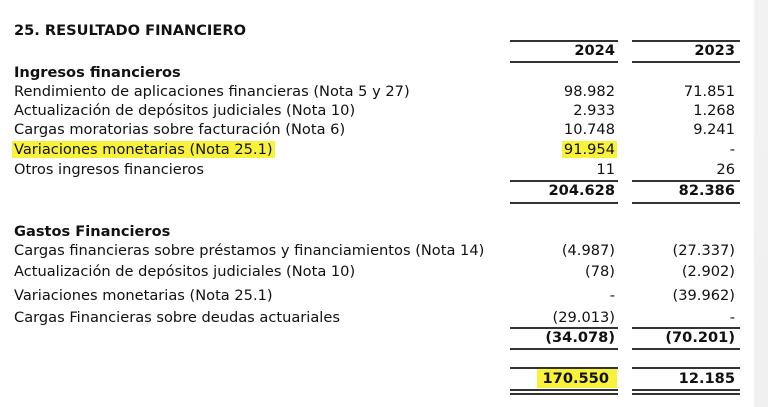 The width and height of the screenshot is (770, 407). Describe the element at coordinates (703, 295) in the screenshot. I see `value-2023: (39.962)` at that location.